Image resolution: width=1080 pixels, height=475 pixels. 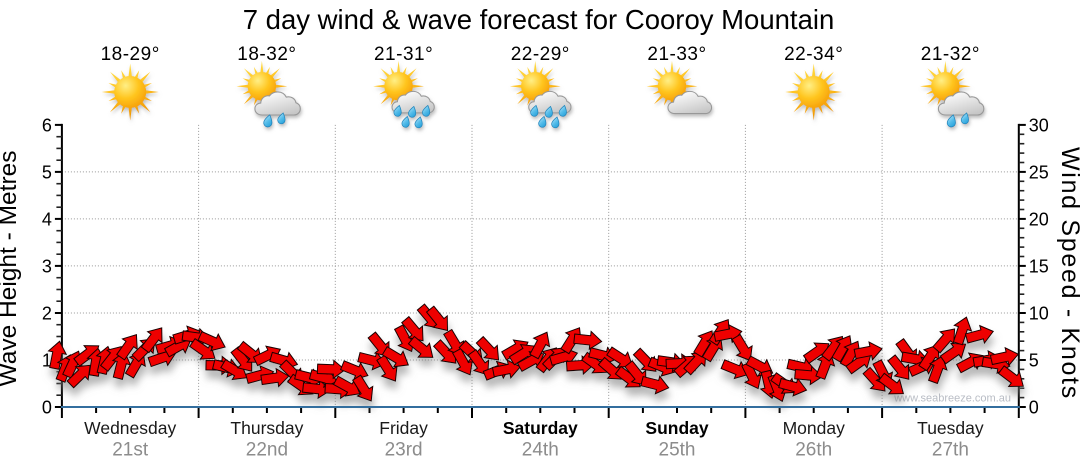 I want to click on svg-text: www.seabreeze.com.au, so click(x=952, y=399).